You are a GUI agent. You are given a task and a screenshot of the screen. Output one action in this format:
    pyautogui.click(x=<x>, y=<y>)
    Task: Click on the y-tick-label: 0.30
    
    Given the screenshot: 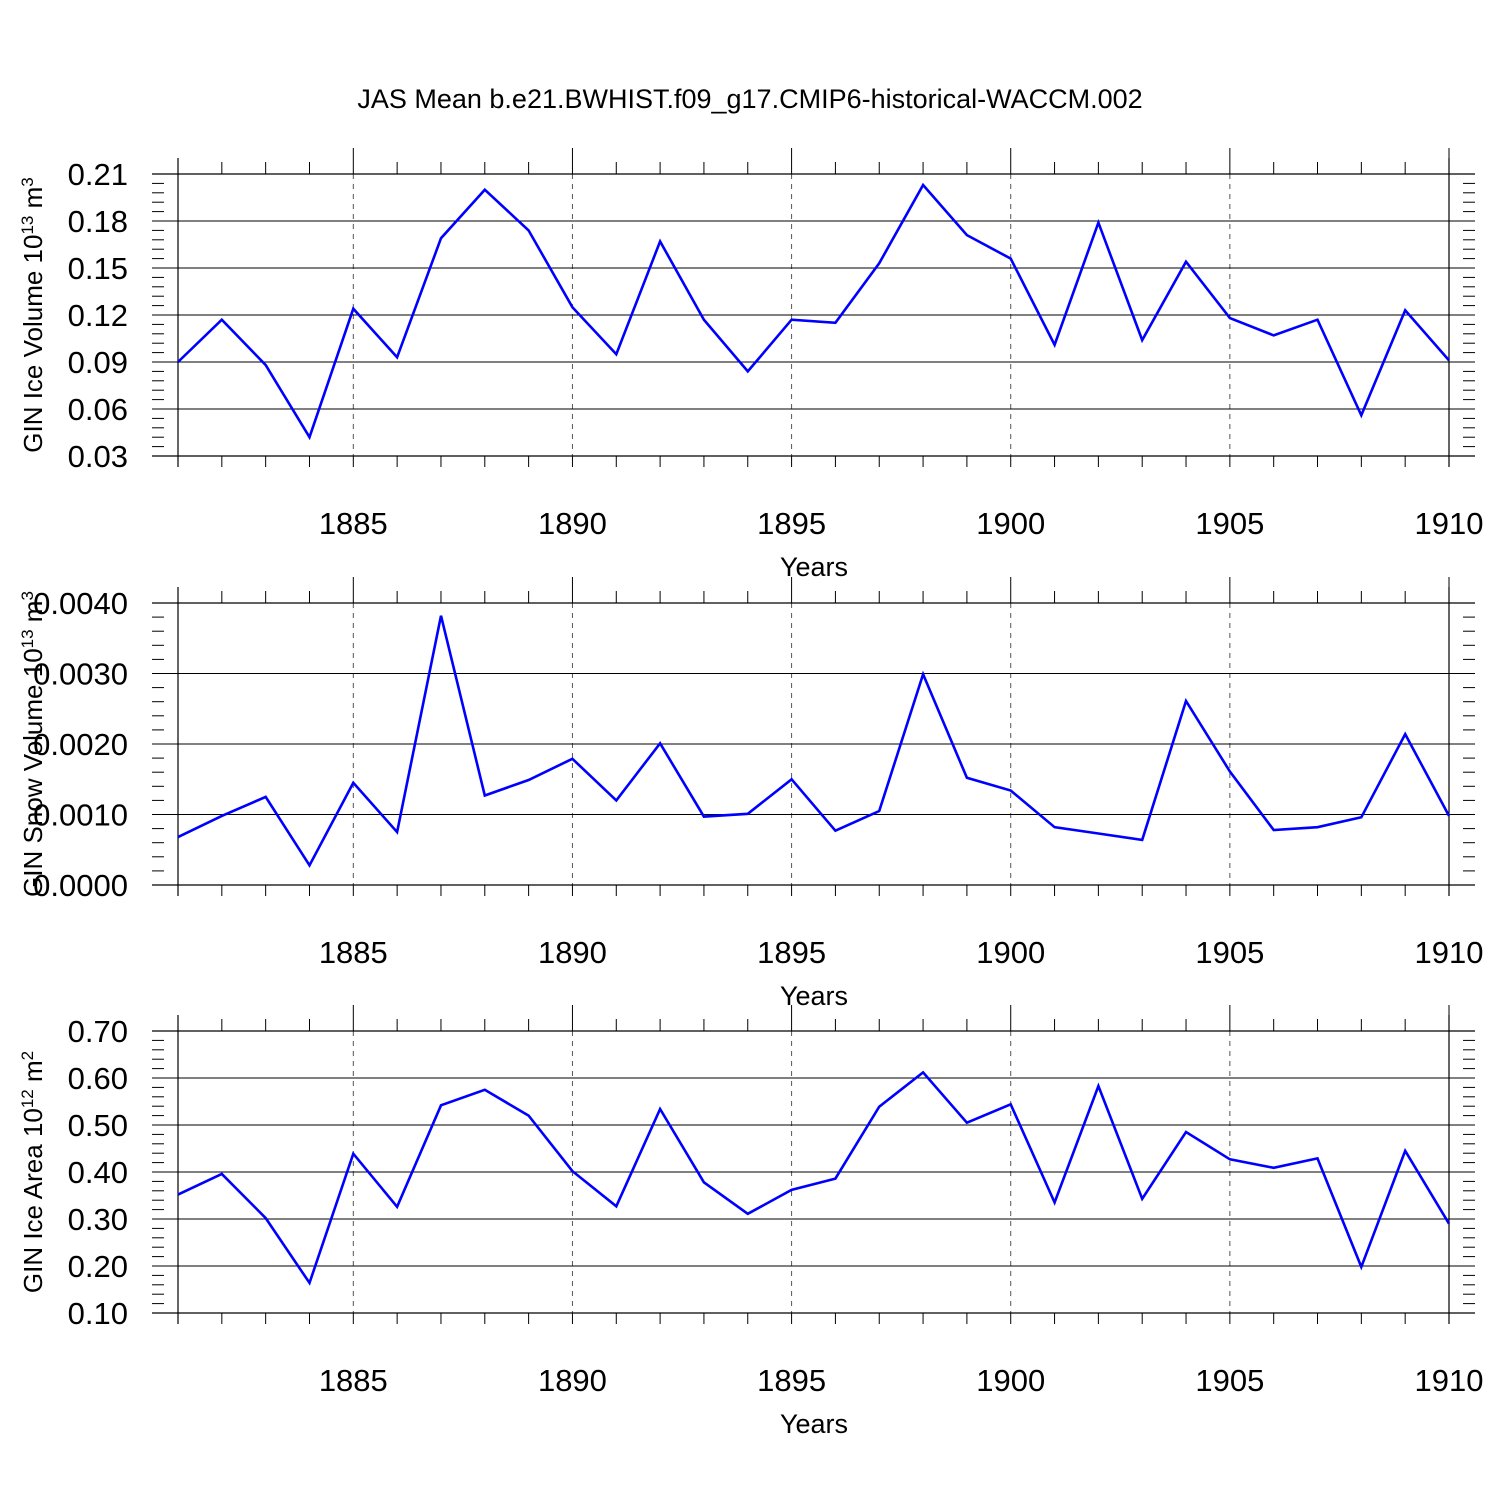 What is the action you would take?
    pyautogui.click(x=98, y=1219)
    